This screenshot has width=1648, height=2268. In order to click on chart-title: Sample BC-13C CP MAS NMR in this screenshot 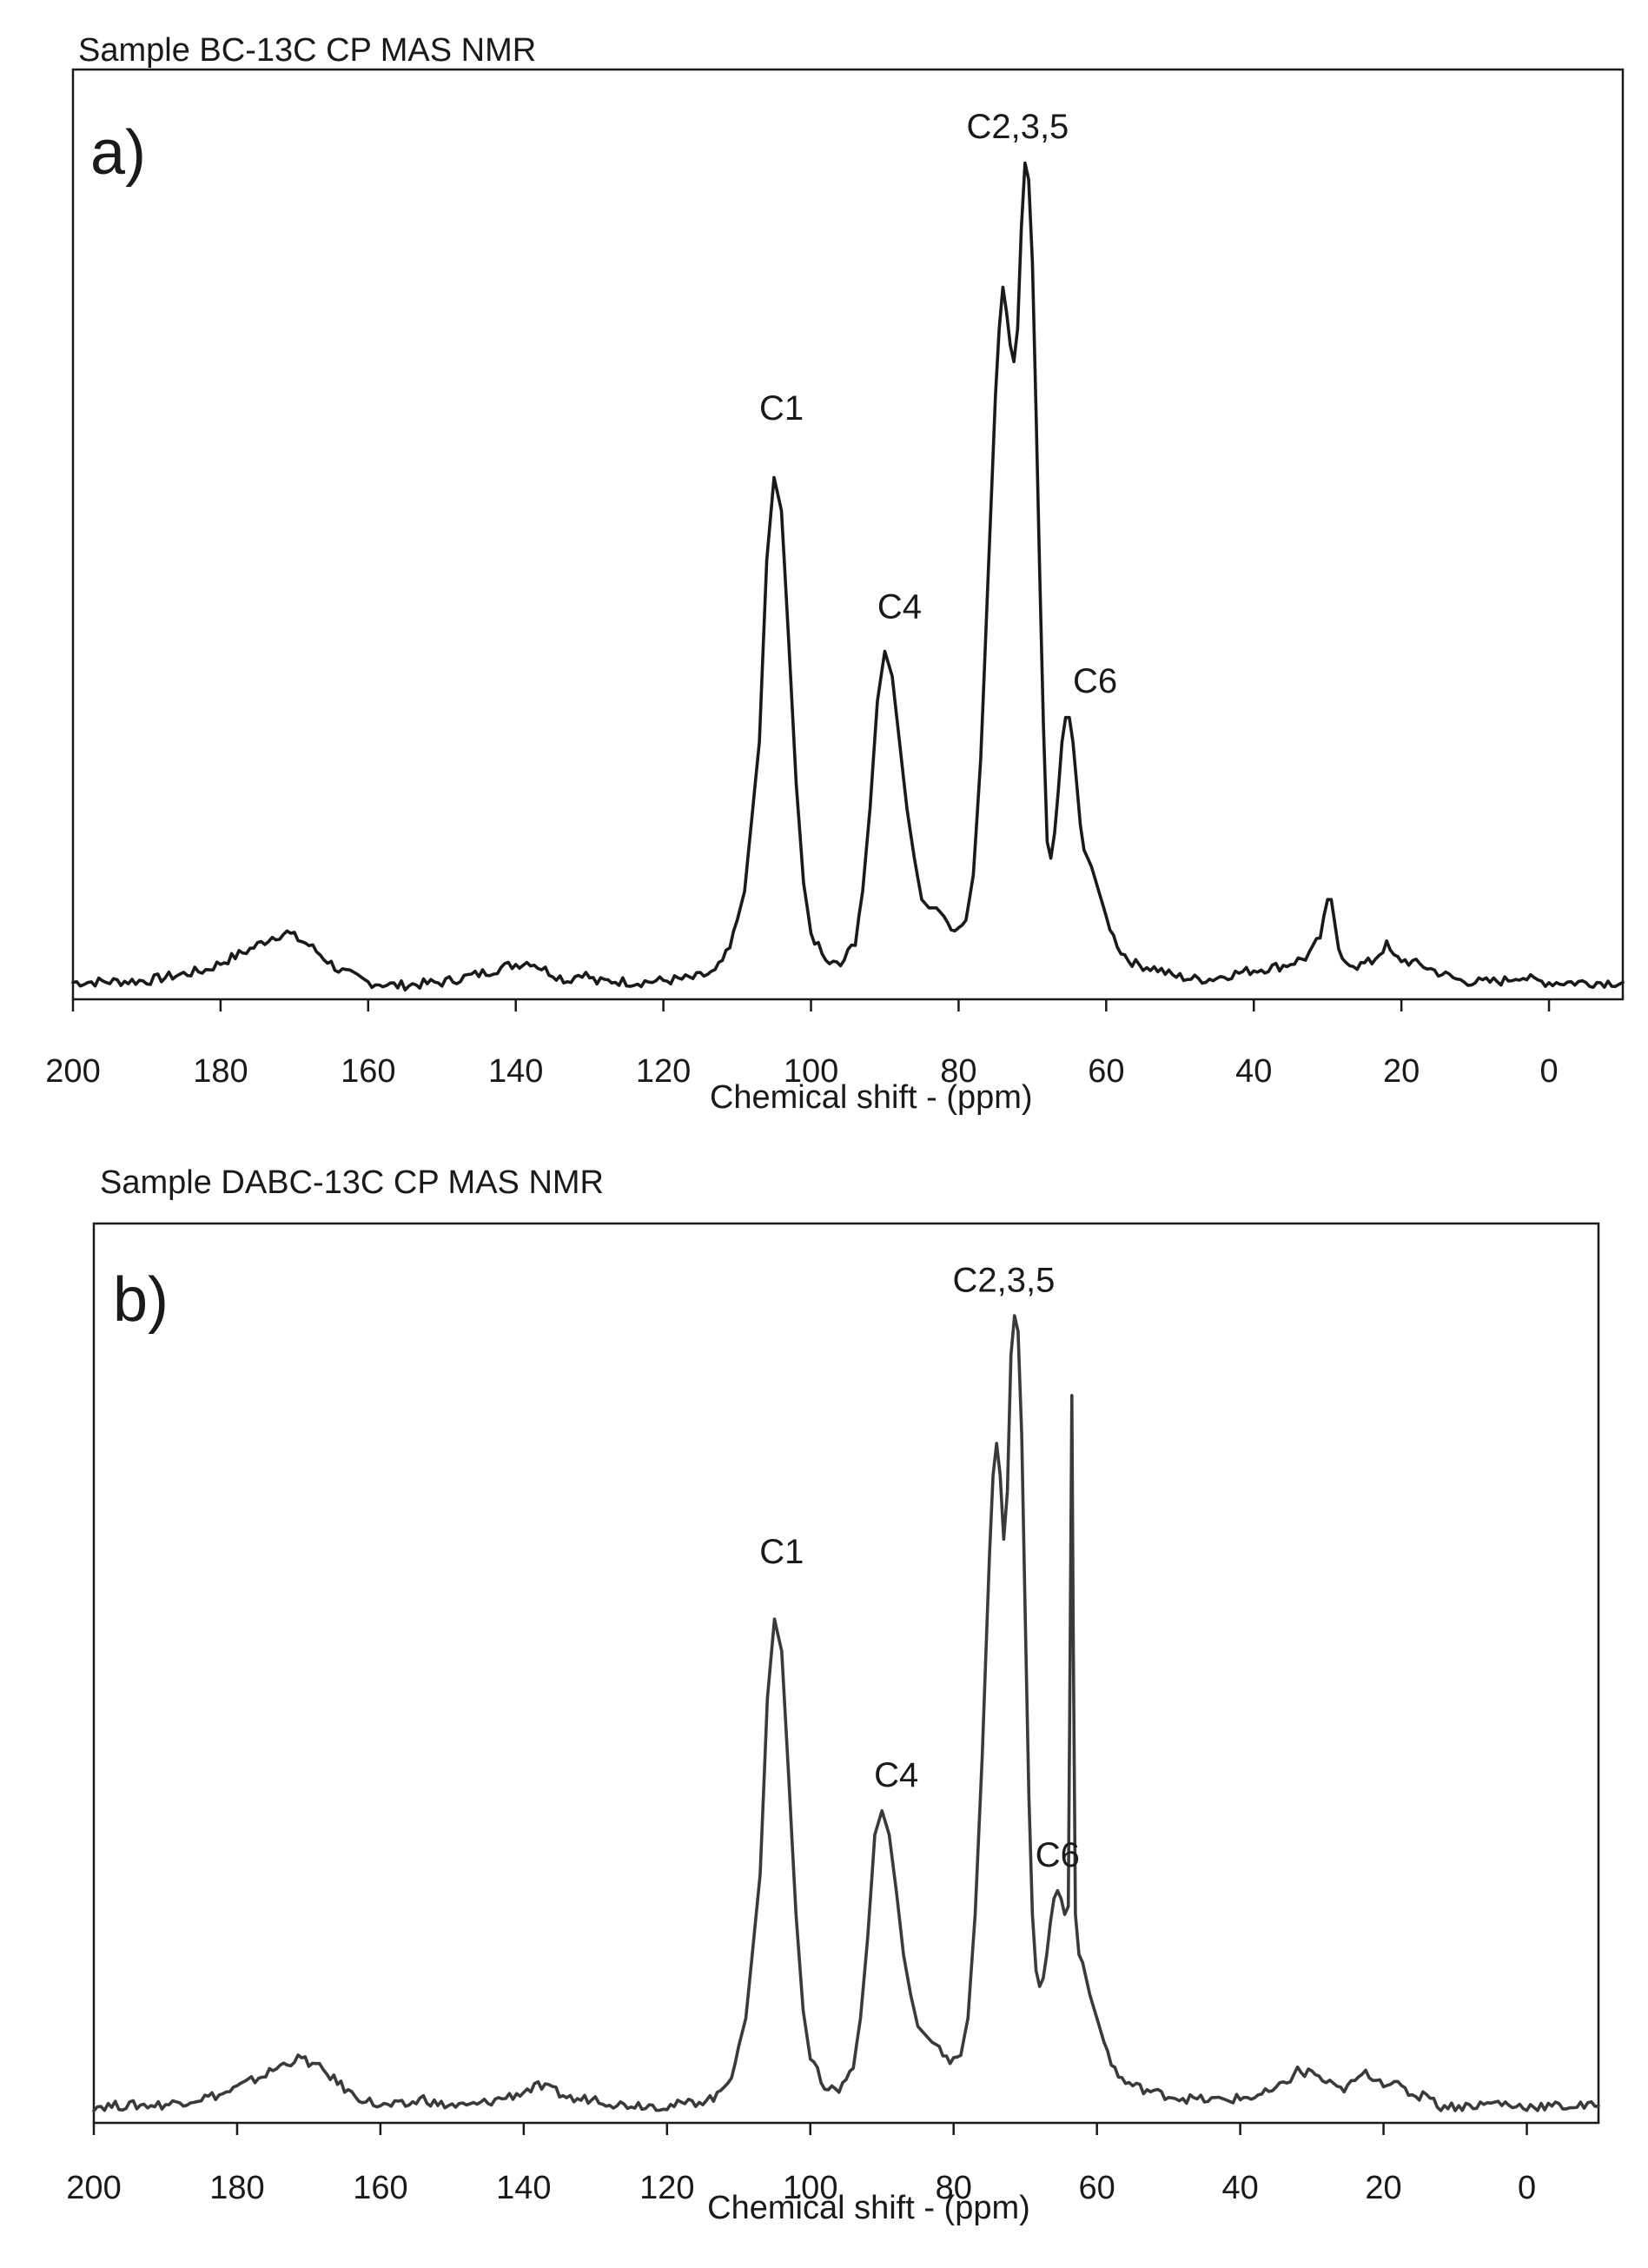, I will do `click(307, 50)`.